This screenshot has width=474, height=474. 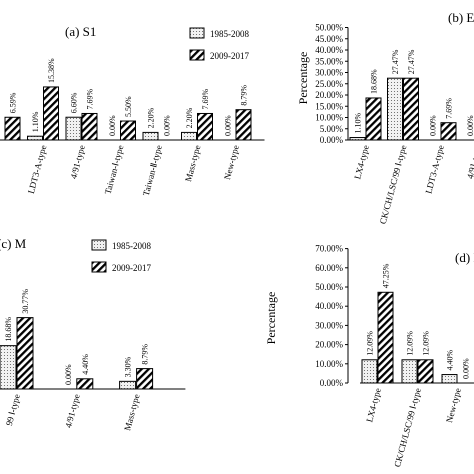 I want to click on x-tick-label: 99 Ⅰ-type, so click(x=13, y=410).